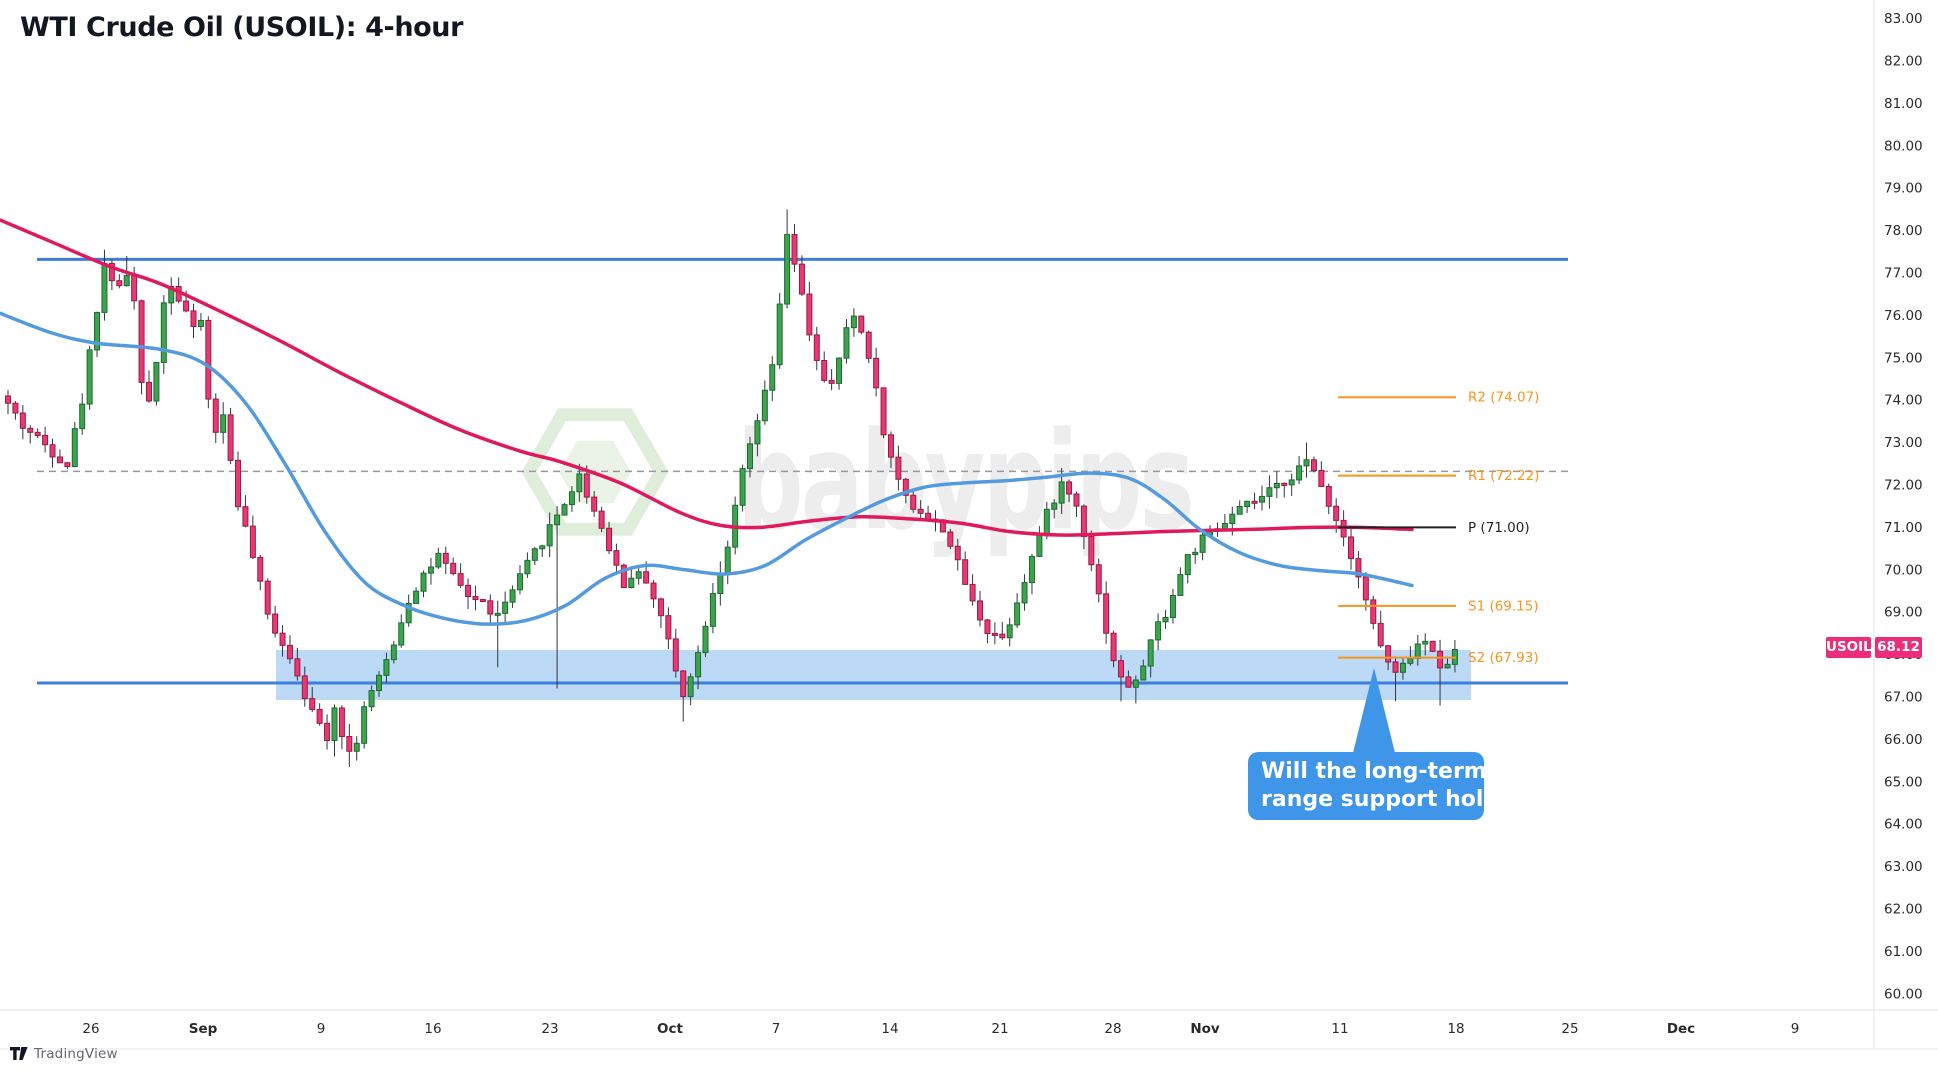 Image resolution: width=1938 pixels, height=1076 pixels. Describe the element at coordinates (90, 1029) in the screenshot. I see `x-axis-label: 26` at that location.